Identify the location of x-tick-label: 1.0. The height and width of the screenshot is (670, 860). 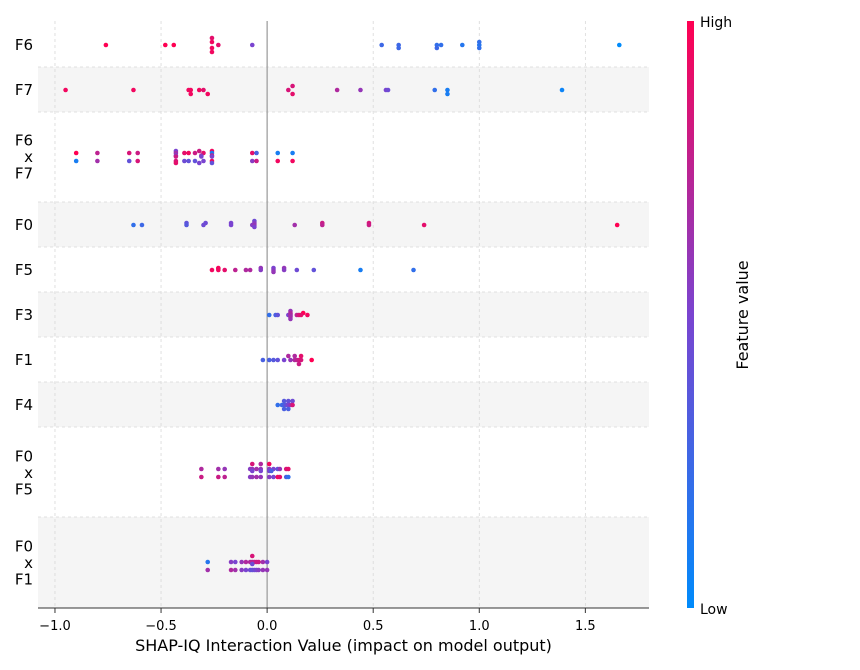
(479, 626).